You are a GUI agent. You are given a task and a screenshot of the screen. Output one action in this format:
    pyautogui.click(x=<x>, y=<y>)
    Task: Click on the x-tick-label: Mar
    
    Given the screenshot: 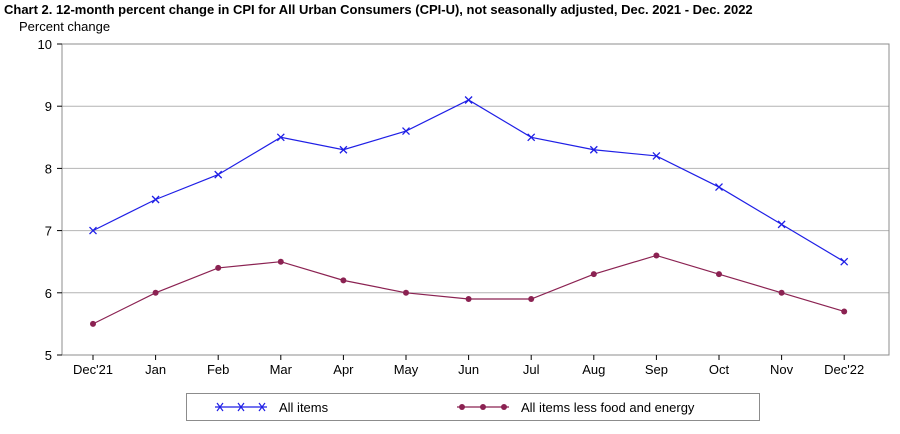 What is the action you would take?
    pyautogui.click(x=281, y=369)
    